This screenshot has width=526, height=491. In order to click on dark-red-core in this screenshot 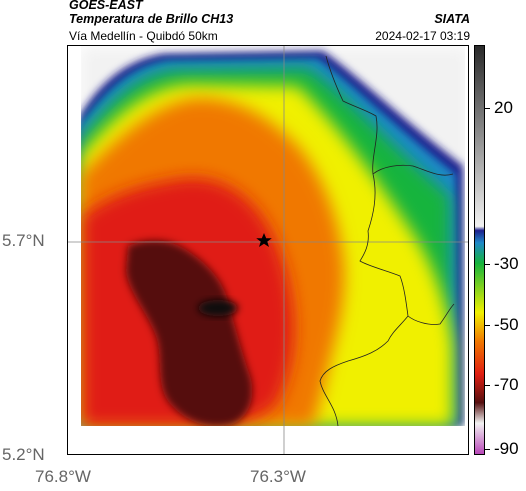, I will do `click(189, 333)`.